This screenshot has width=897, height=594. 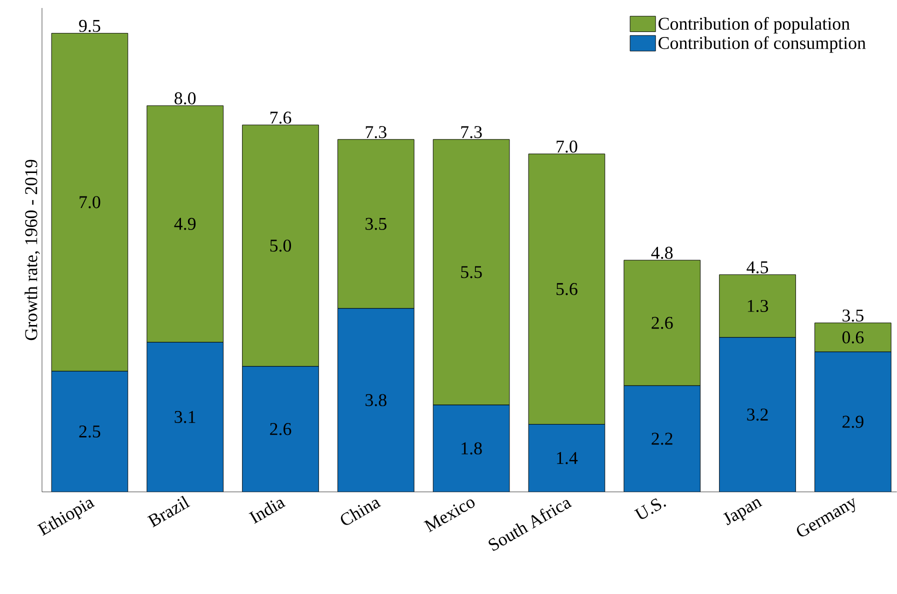 I want to click on data-label: 0.6, so click(x=853, y=337).